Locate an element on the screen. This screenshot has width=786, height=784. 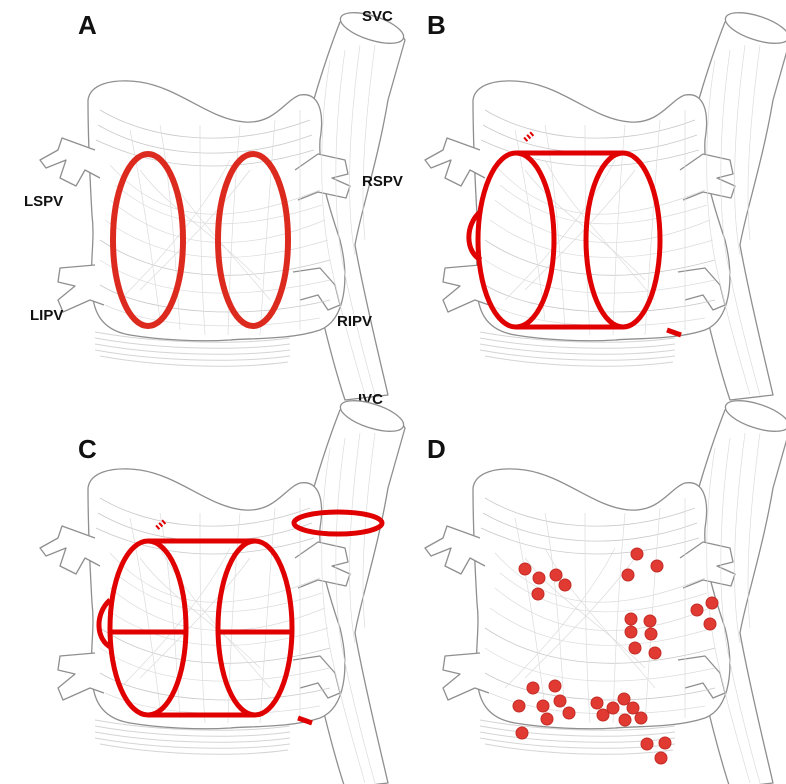
left-wide-antral-circle is located at coordinates (148, 240).